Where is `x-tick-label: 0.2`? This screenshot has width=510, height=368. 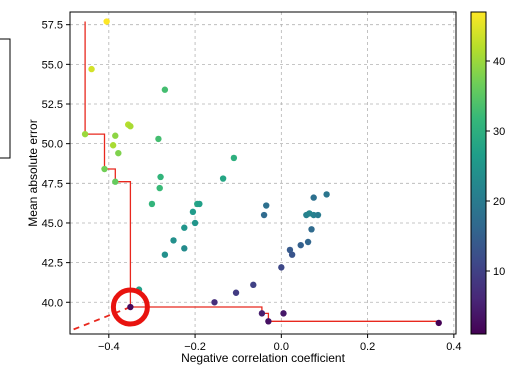
x-tick-label: 0.2 is located at coordinates (367, 347).